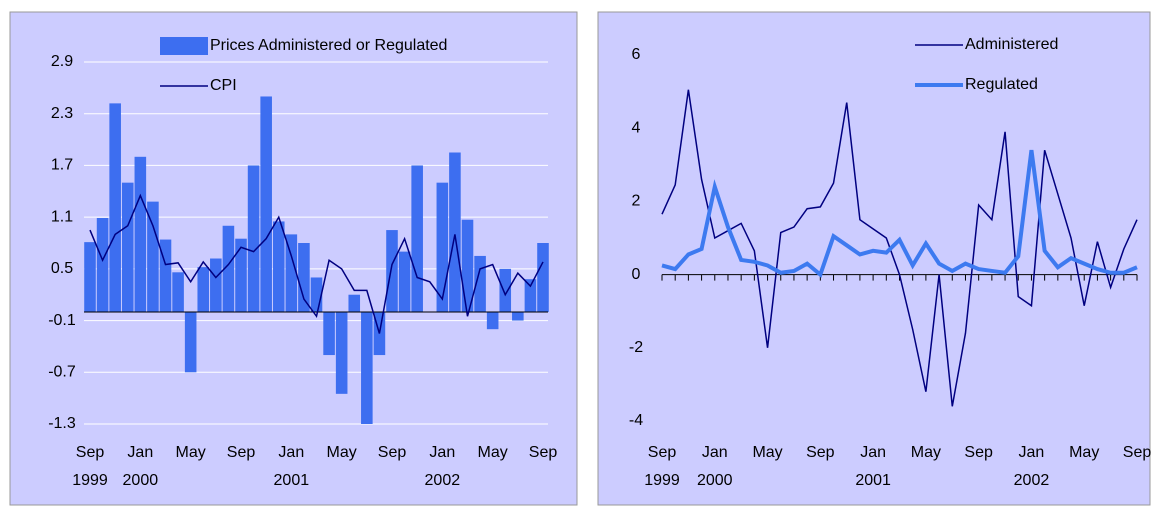  I want to click on y-tick-label: 1.7, so click(62, 165).